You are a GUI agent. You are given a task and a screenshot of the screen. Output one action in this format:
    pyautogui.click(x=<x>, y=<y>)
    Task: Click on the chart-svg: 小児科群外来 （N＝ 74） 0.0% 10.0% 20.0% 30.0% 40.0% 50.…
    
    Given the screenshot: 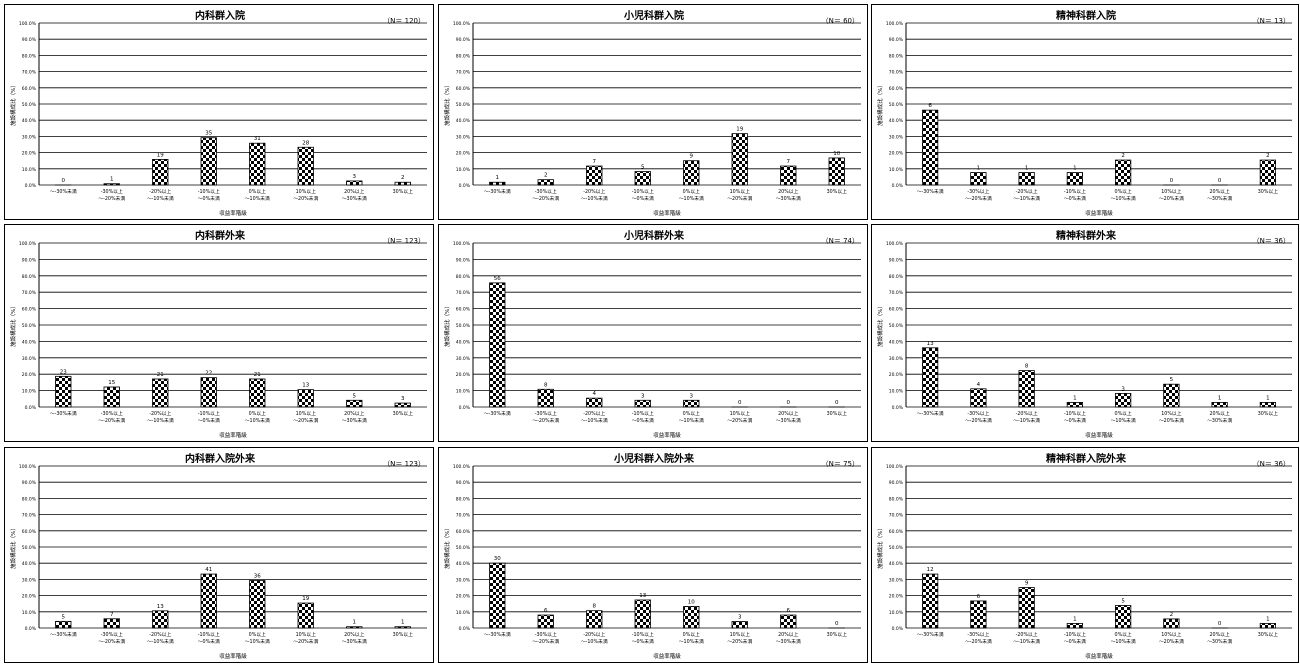 What is the action you would take?
    pyautogui.click(x=652, y=334)
    